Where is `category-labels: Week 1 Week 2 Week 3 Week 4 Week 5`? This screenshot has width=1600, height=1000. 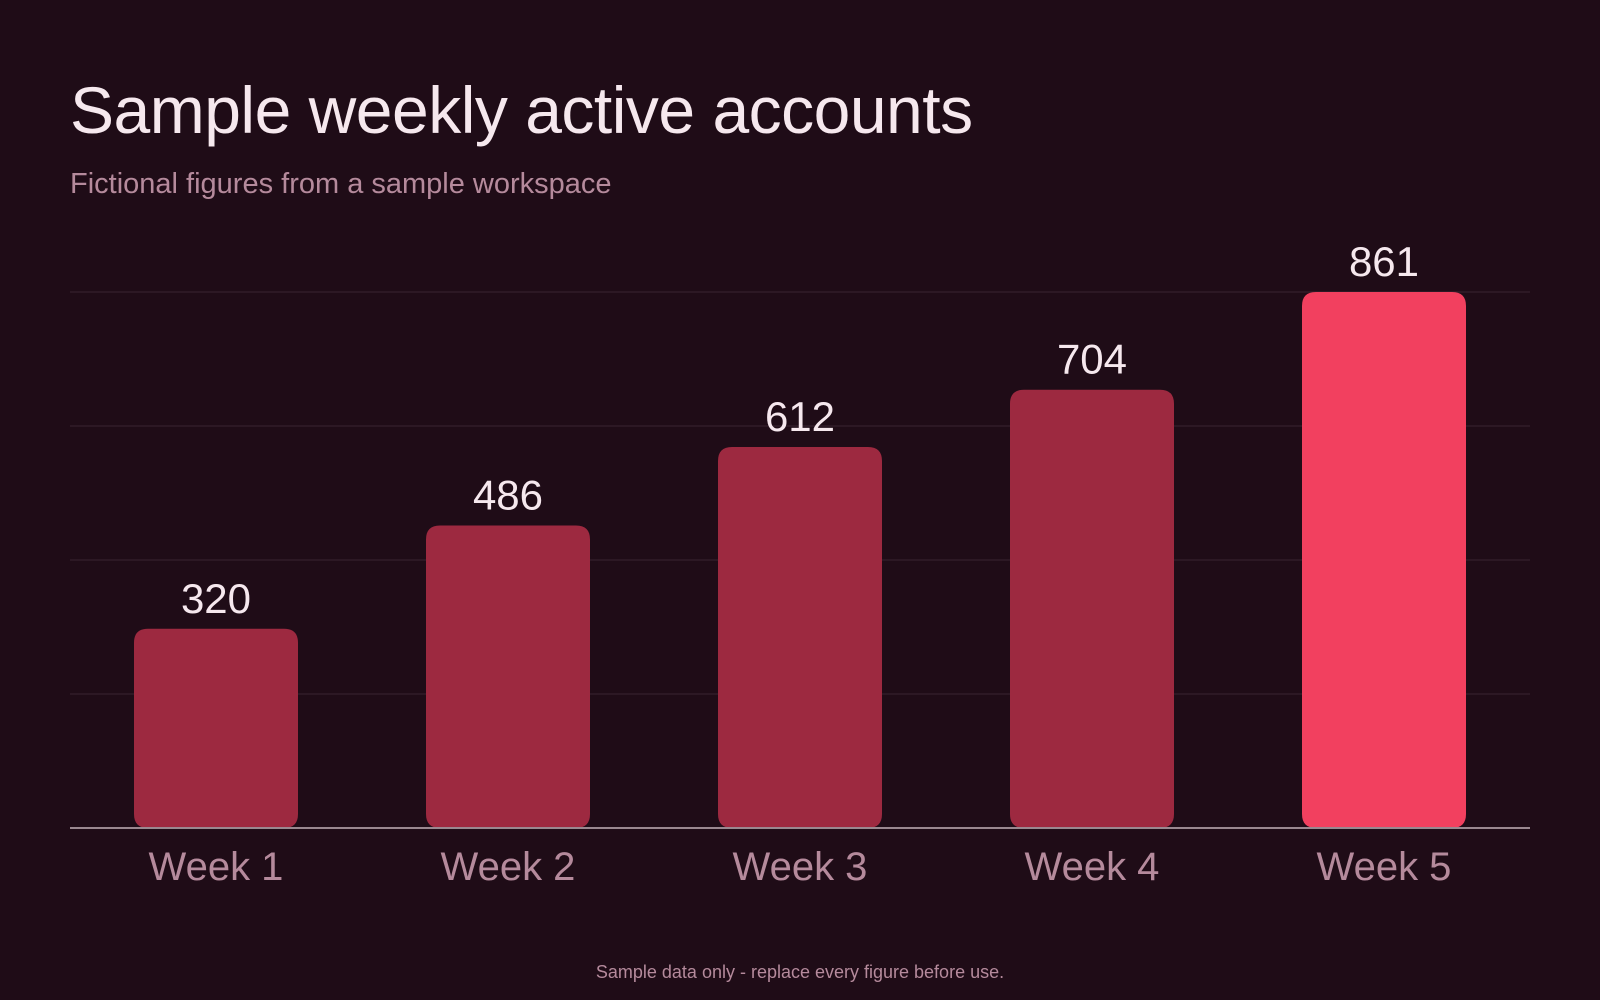 category-labels: Week 1 Week 2 Week 3 Week 4 Week 5 is located at coordinates (800, 867).